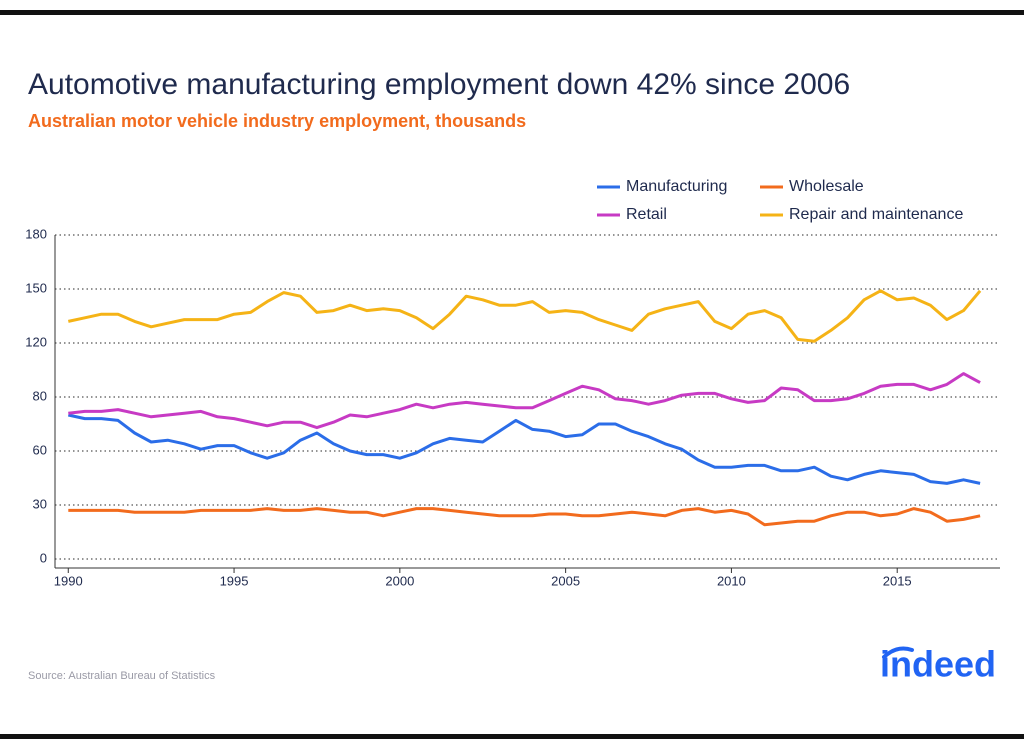 The width and height of the screenshot is (1024, 749). Describe the element at coordinates (731, 580) in the screenshot. I see `x-tick-label: 2010` at that location.